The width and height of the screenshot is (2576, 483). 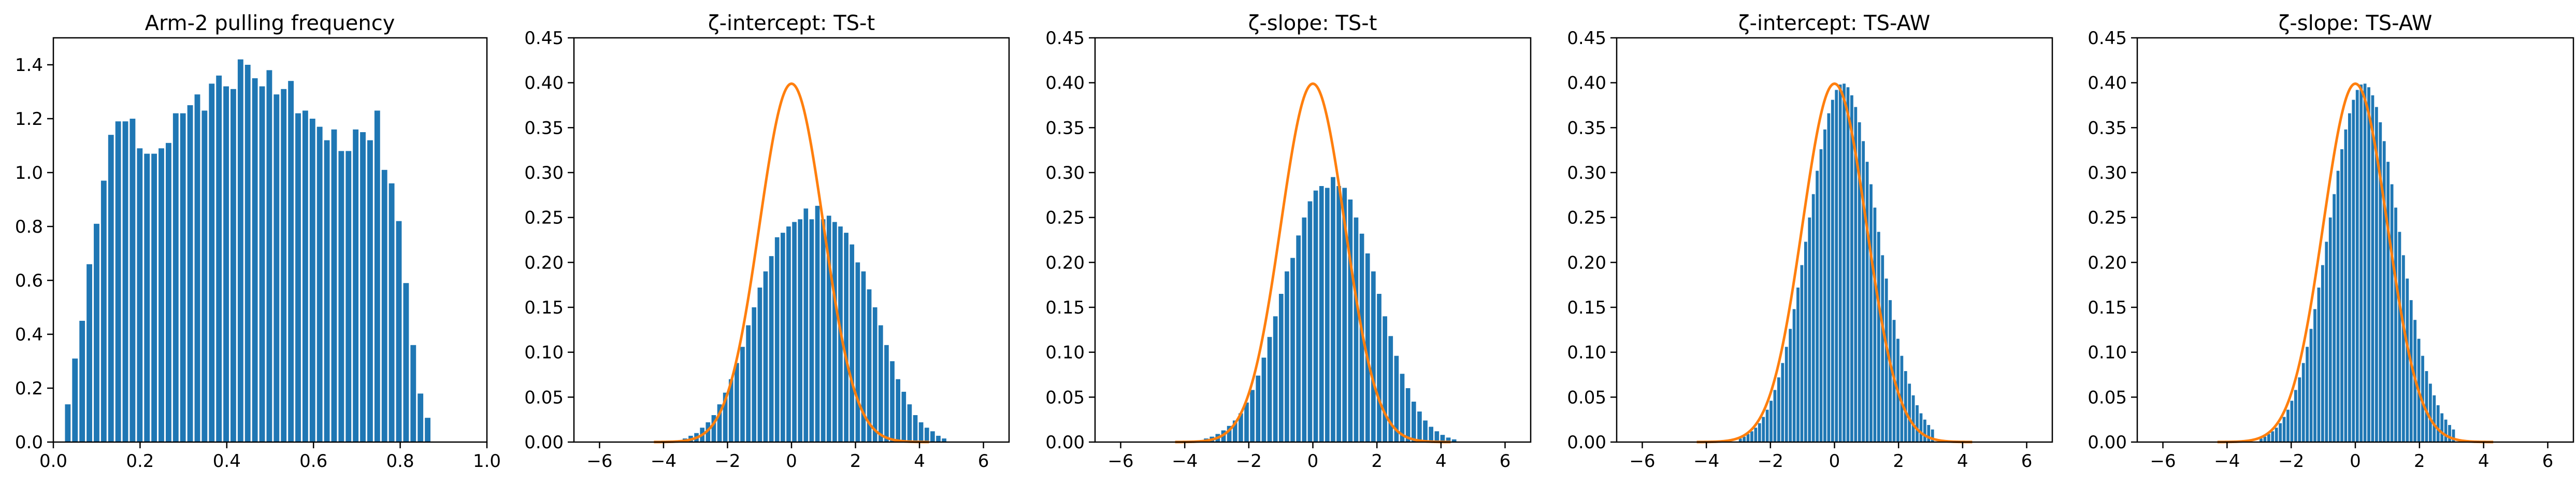 I want to click on panel-title: ζ-intercept: TS-t, so click(x=791, y=23).